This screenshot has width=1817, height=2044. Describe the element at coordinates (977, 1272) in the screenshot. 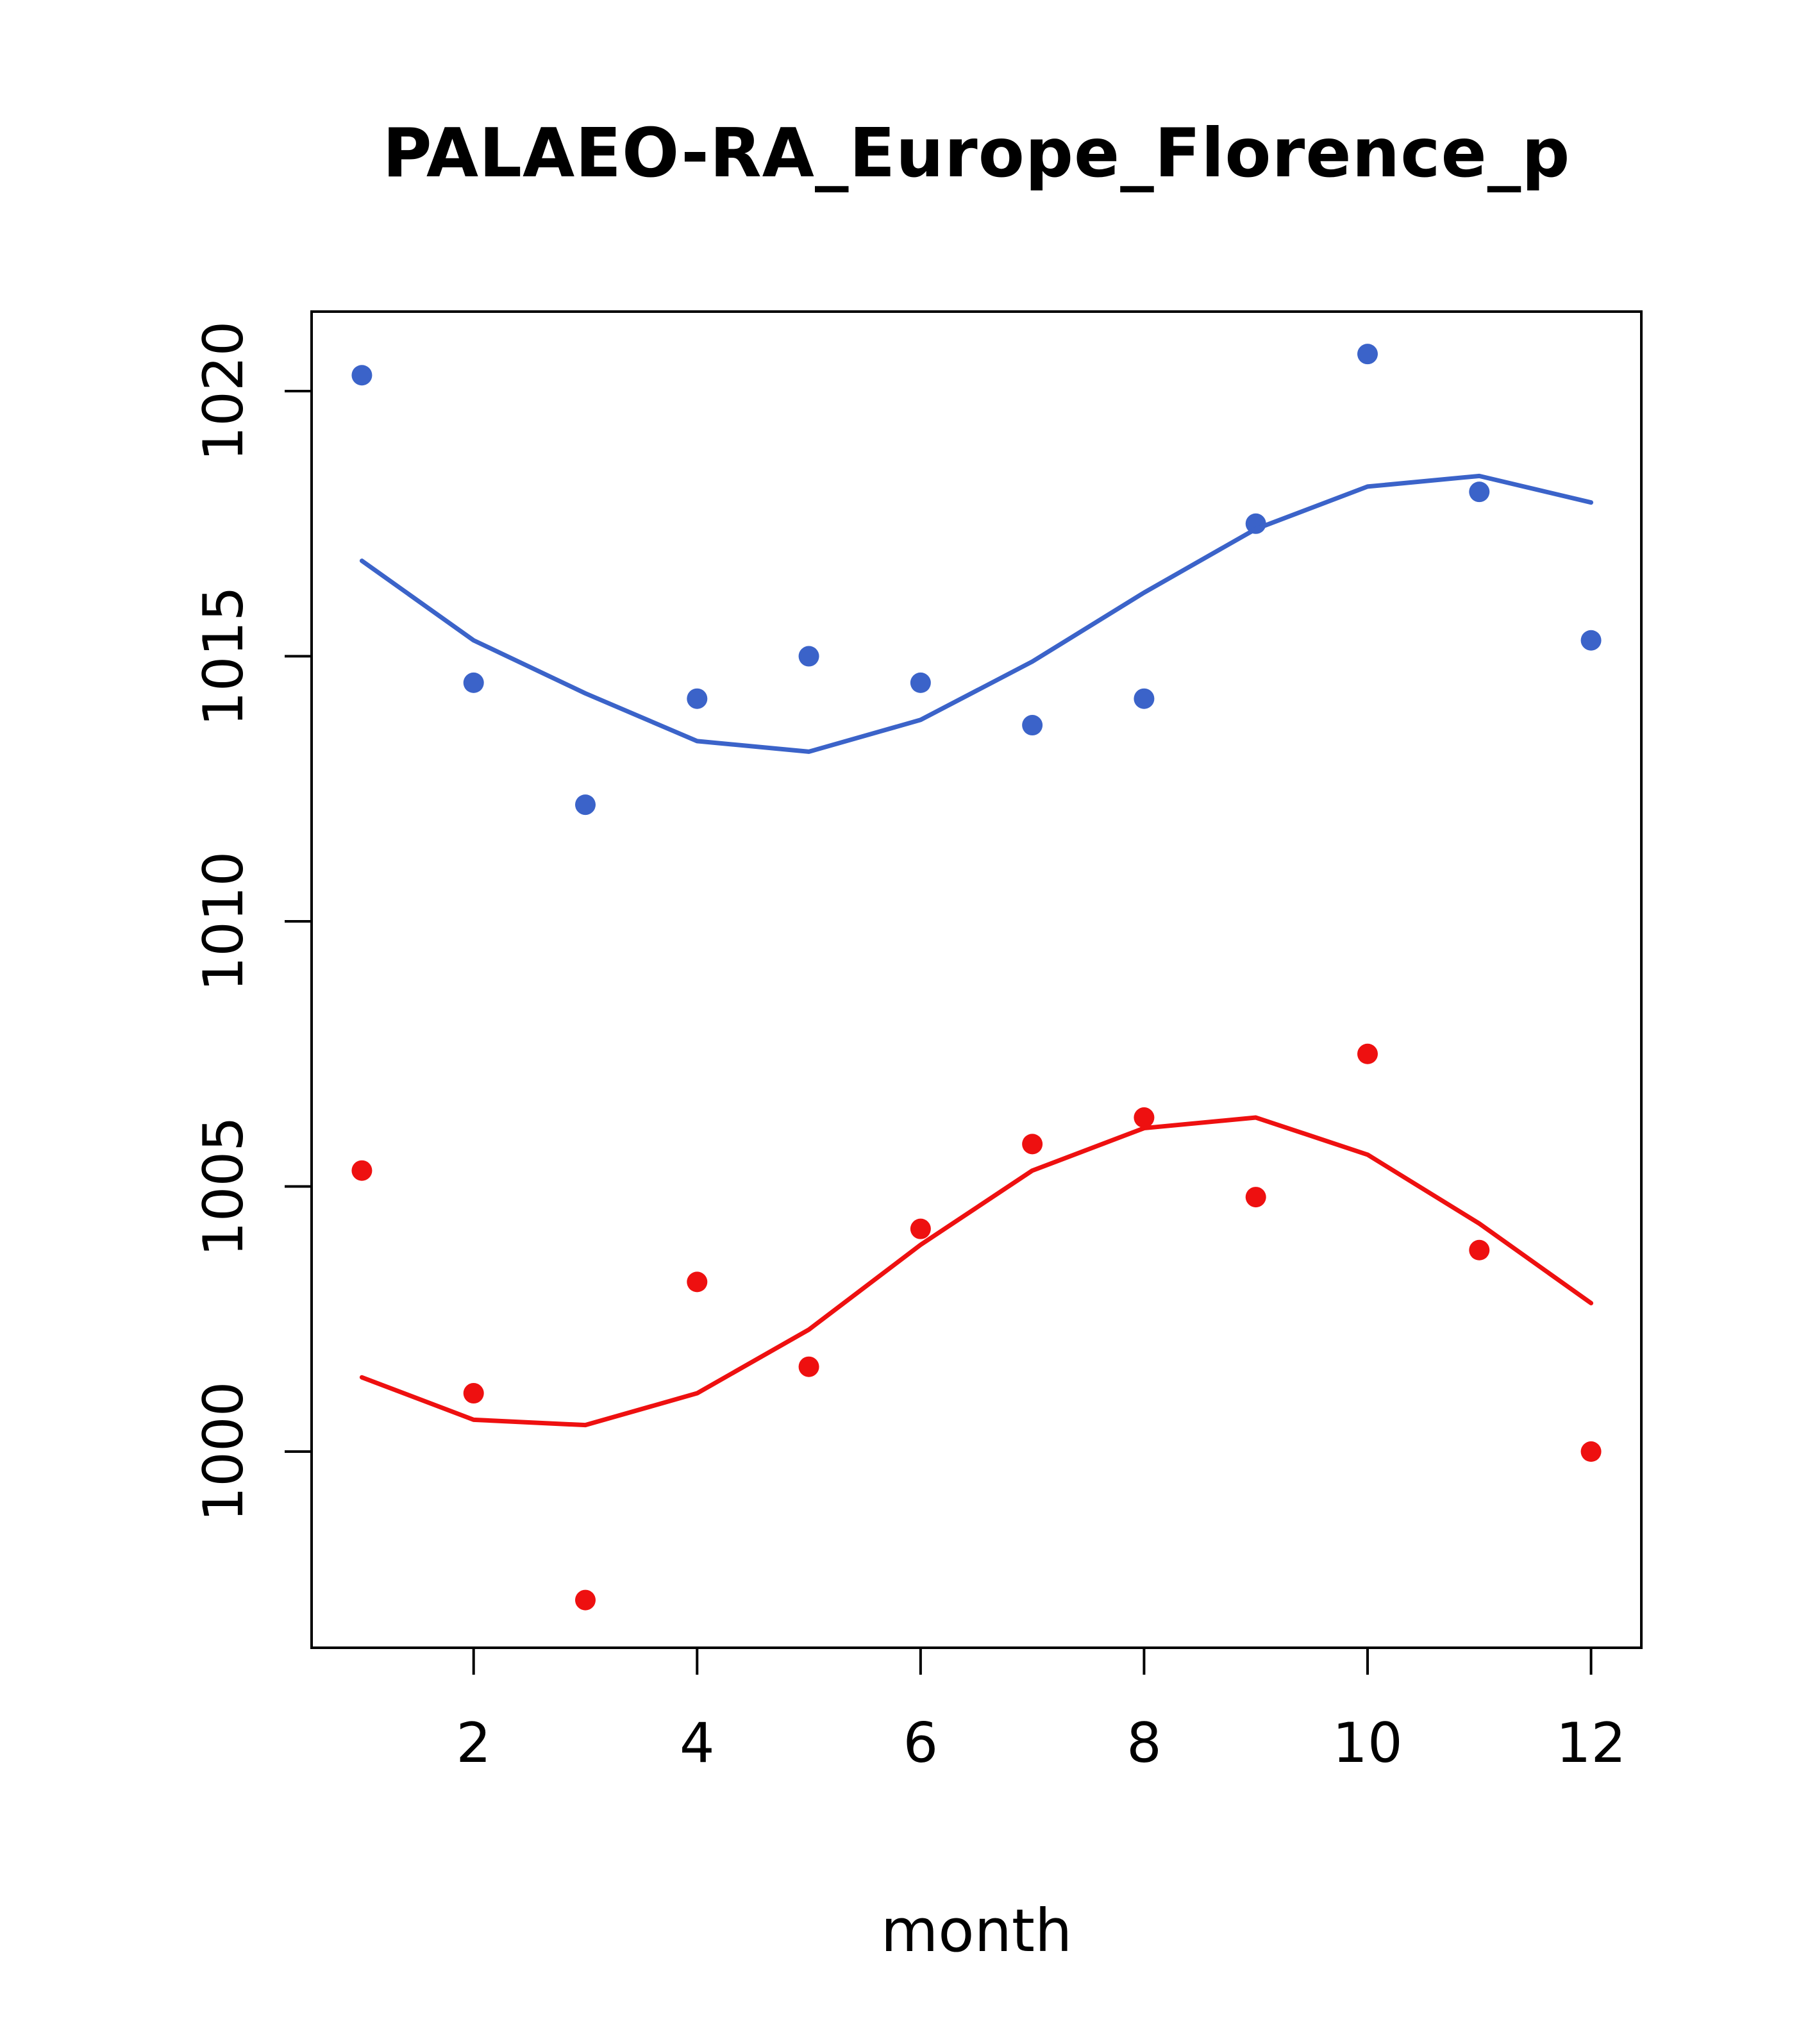

I see `red-smooth-line` at that location.